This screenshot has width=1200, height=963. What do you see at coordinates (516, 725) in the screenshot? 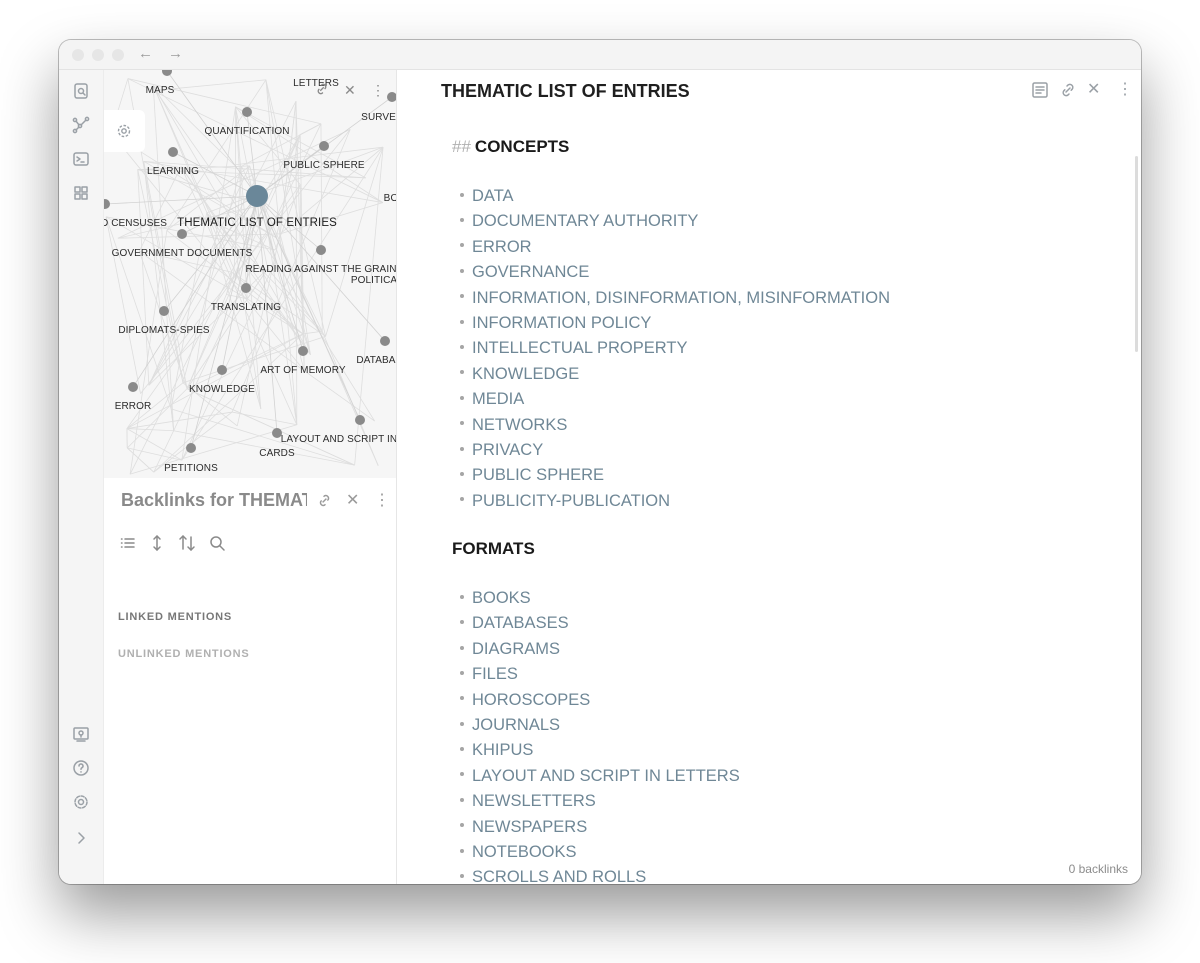
I see `internal-link: JOURNALS` at bounding box center [516, 725].